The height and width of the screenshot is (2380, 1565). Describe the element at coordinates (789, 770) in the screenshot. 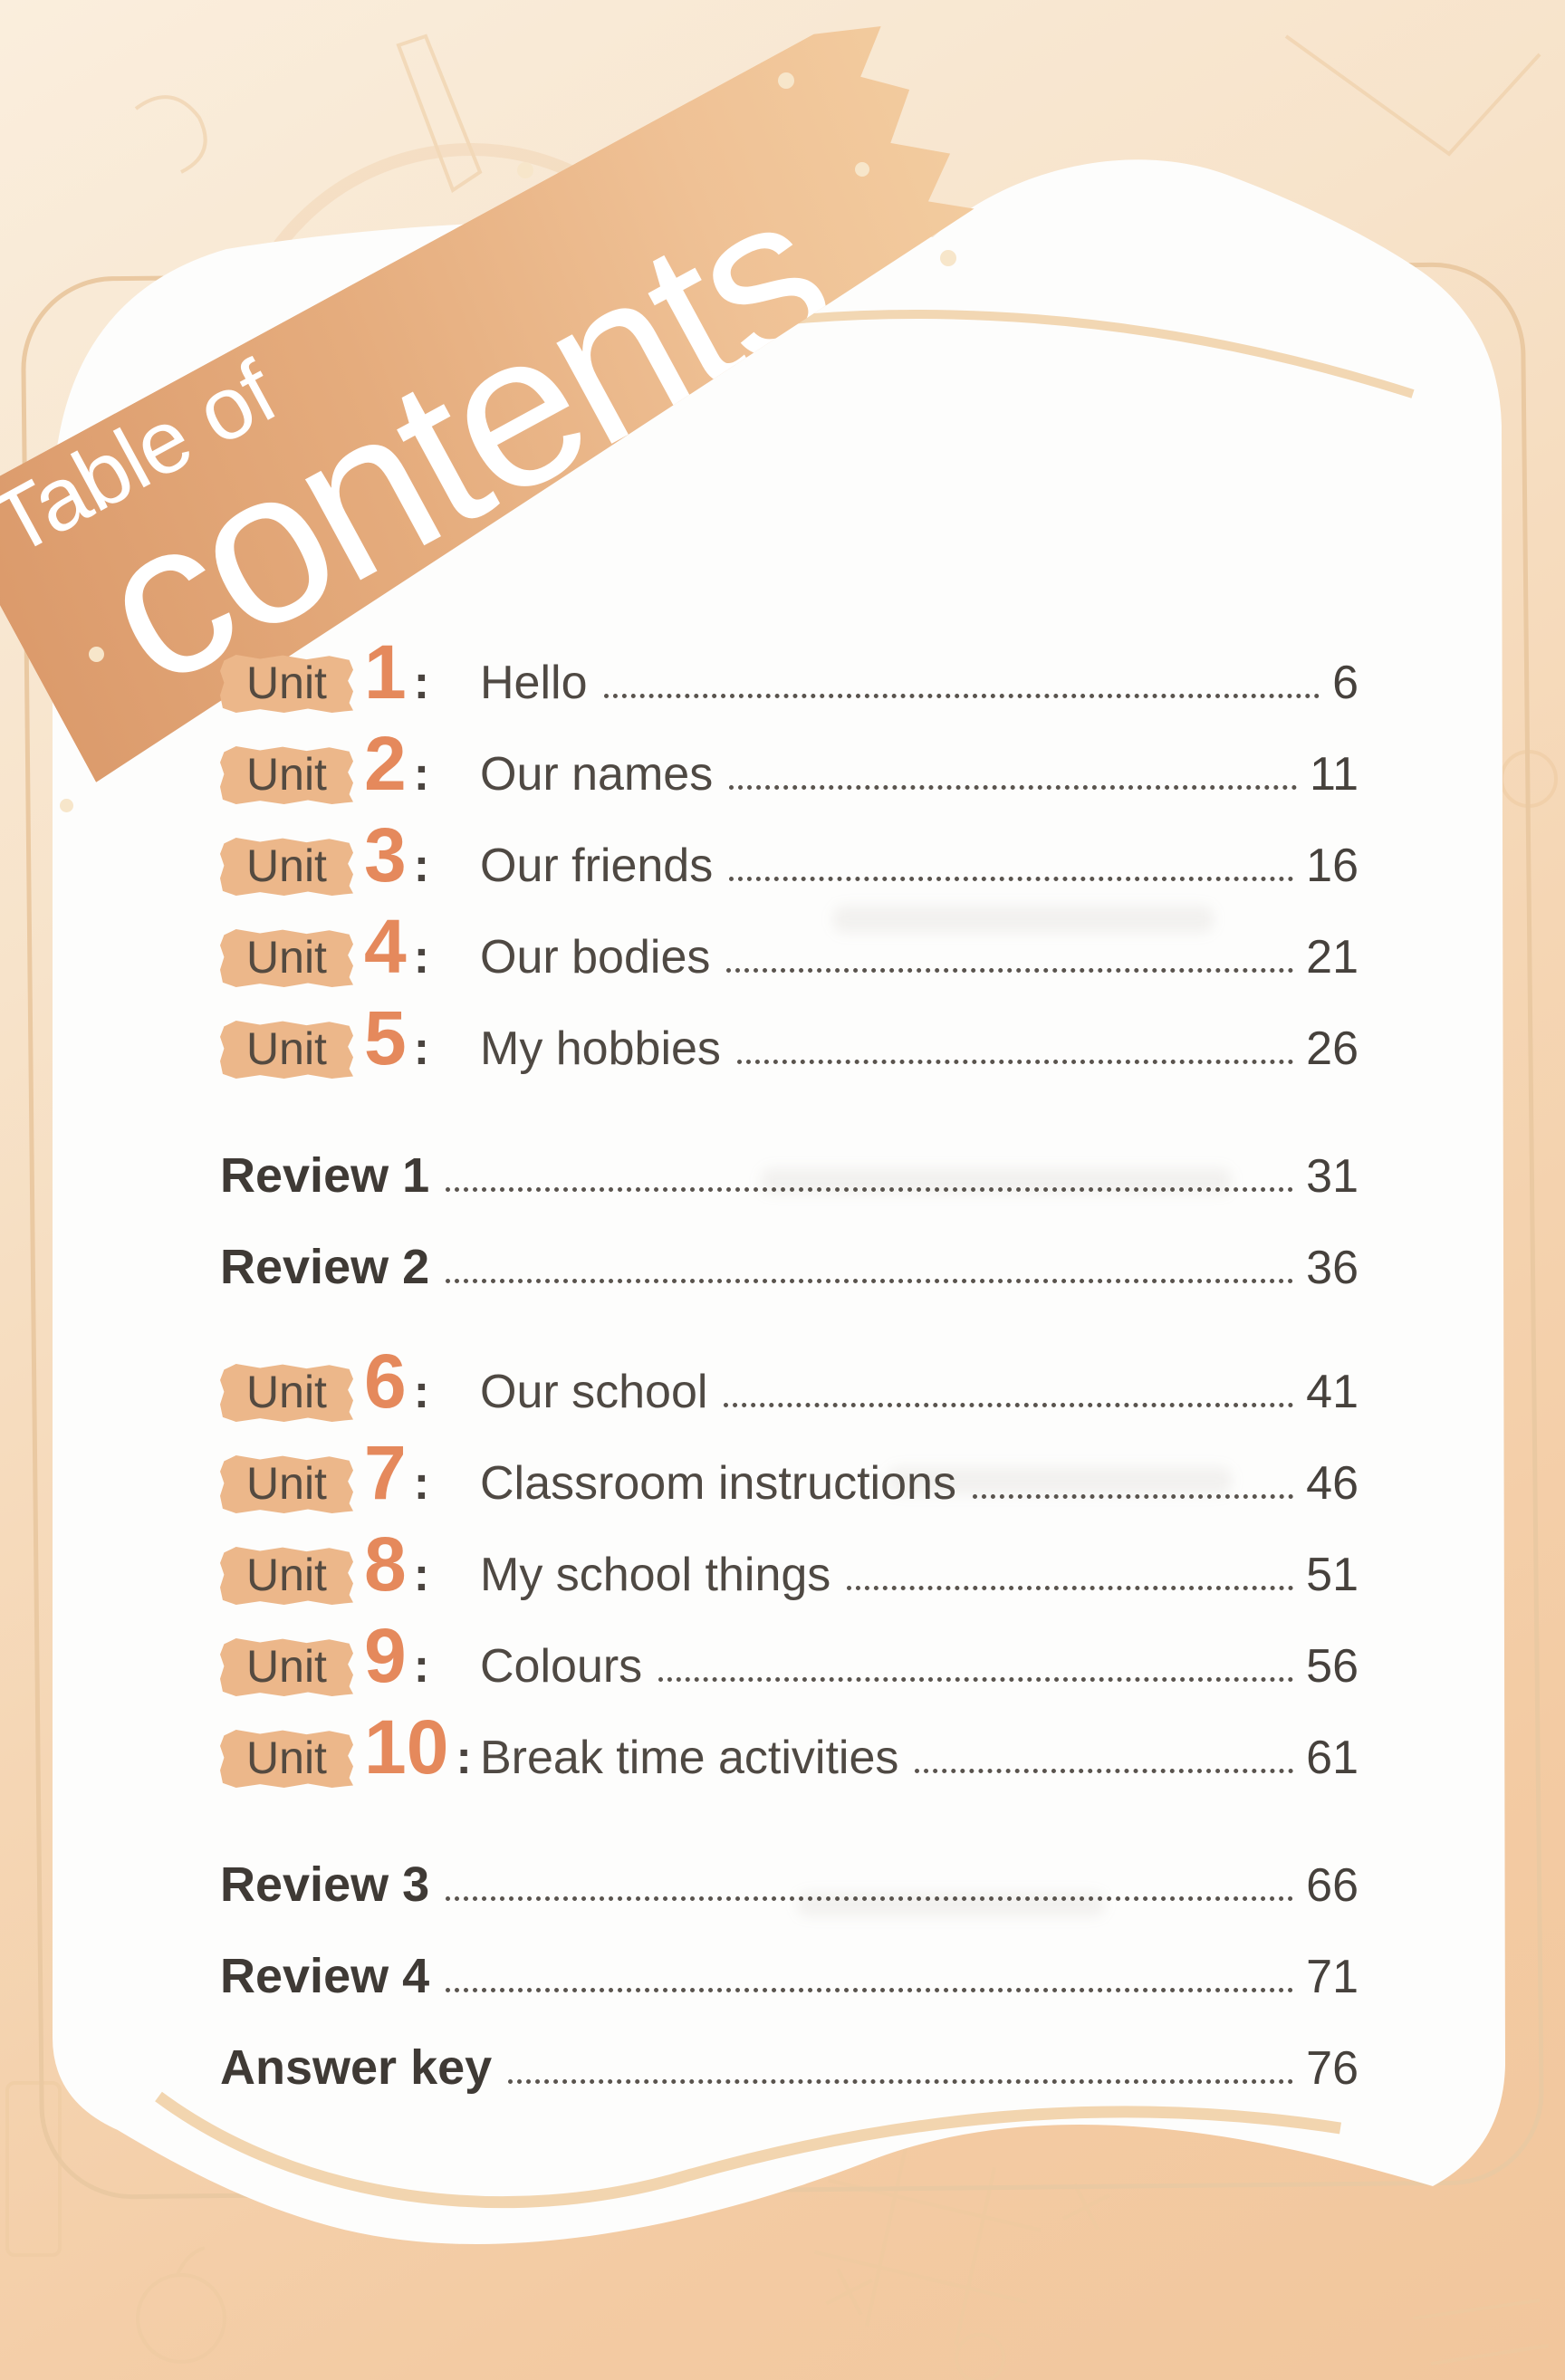

I see `toc-row-unit: Unit 2: Our names 11` at that location.